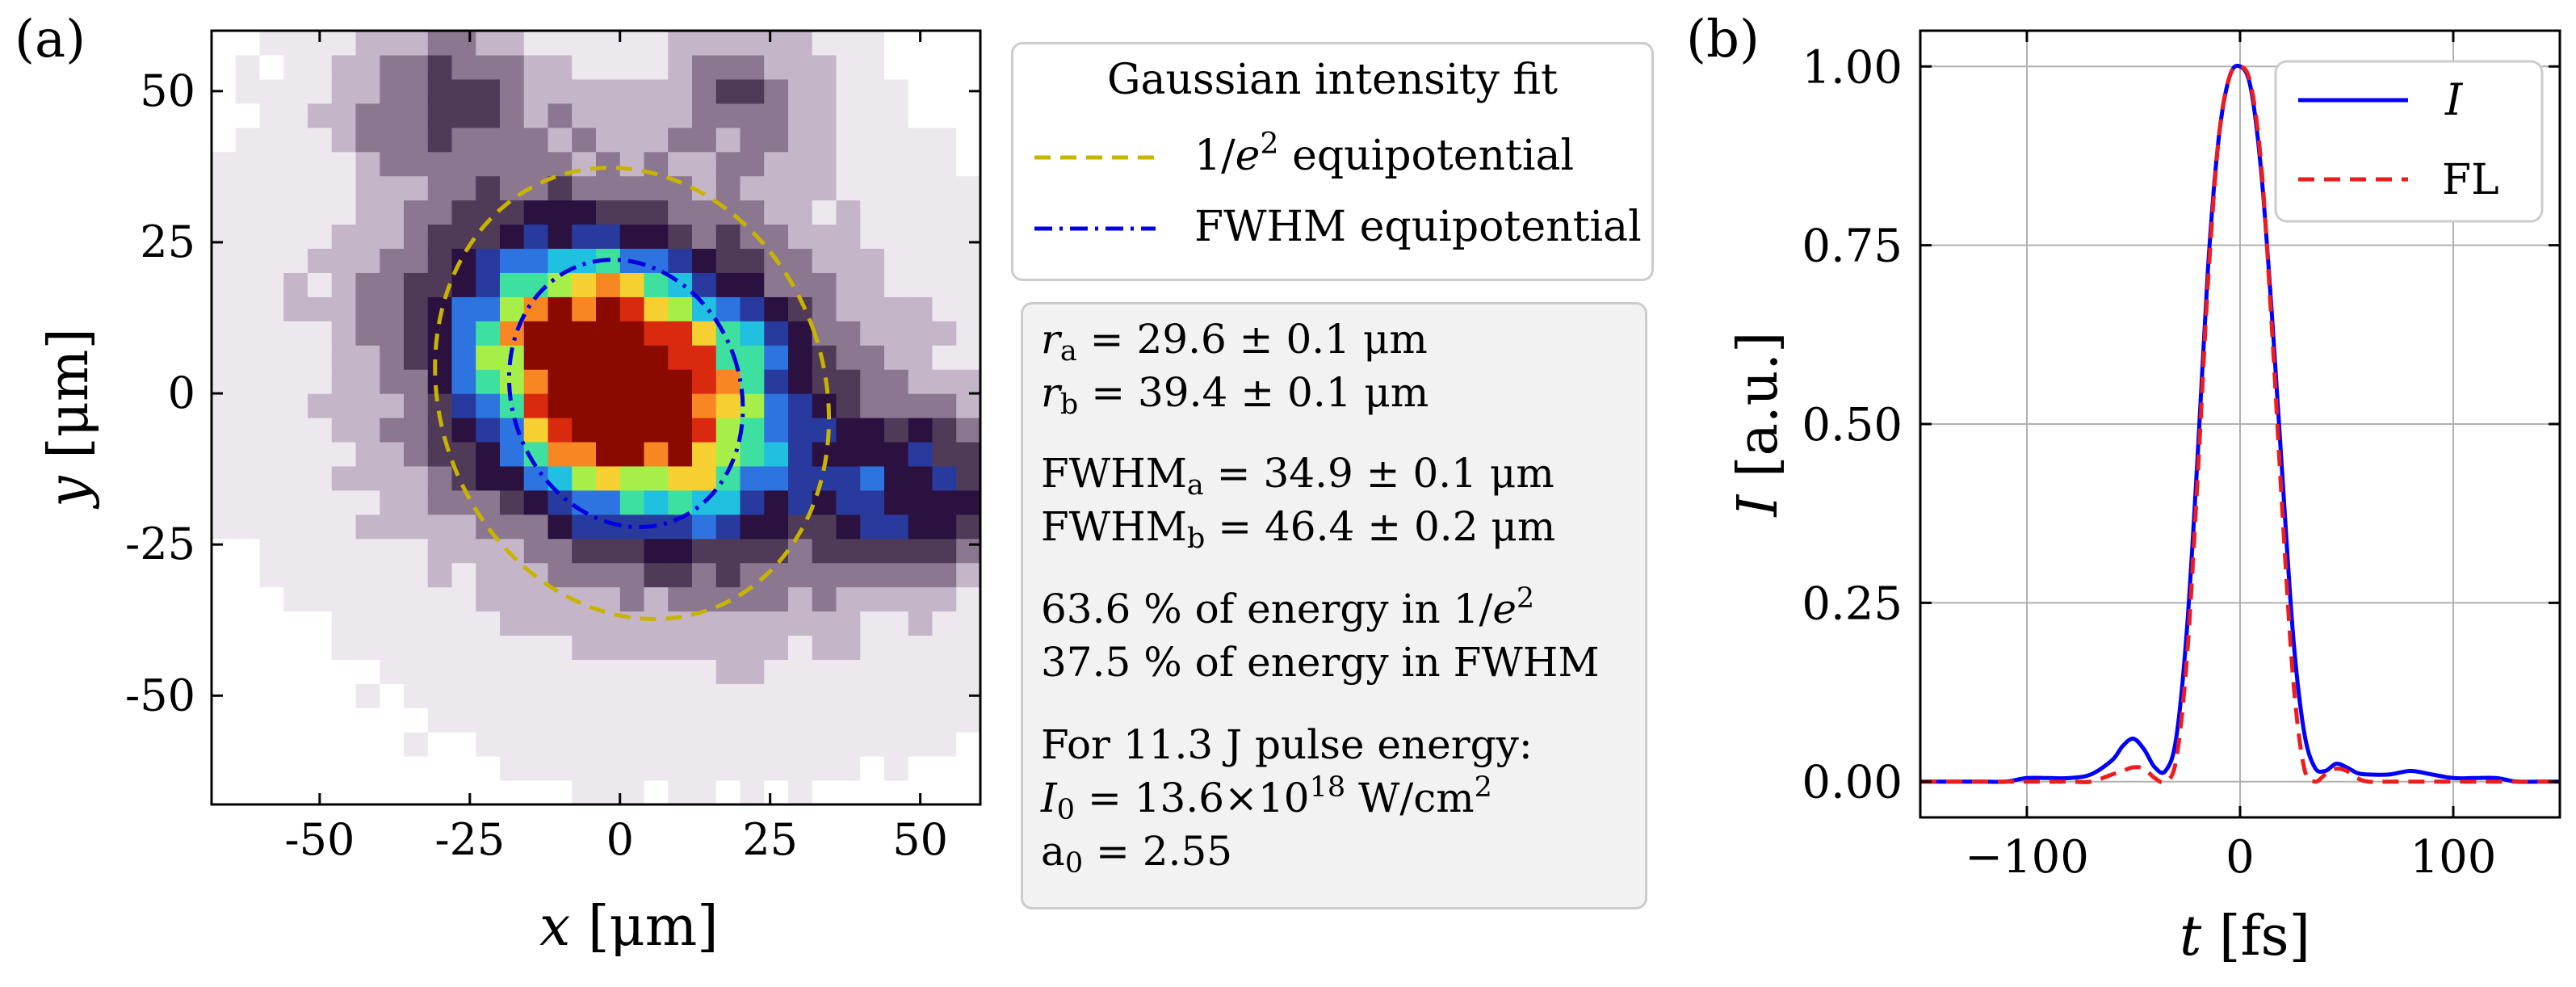  Describe the element at coordinates (1095, 157) in the screenshot. I see `legend-a-swatch-e2` at that location.